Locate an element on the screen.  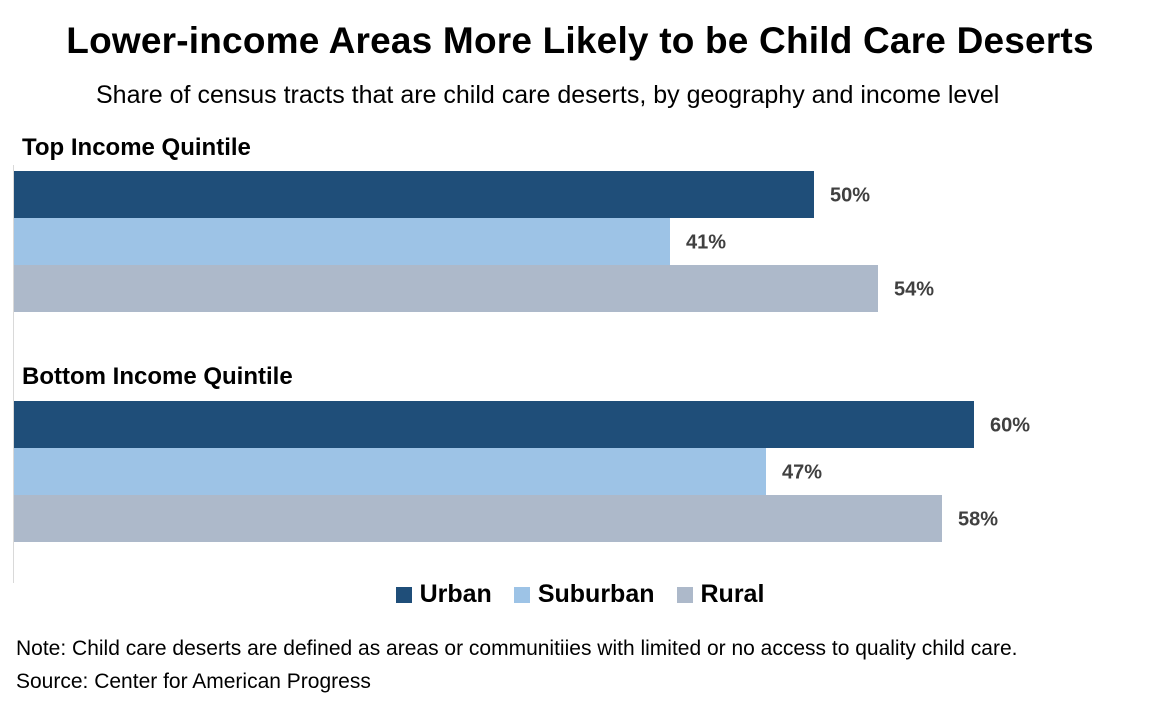
legend-swatch-suburban is located at coordinates (521, 594).